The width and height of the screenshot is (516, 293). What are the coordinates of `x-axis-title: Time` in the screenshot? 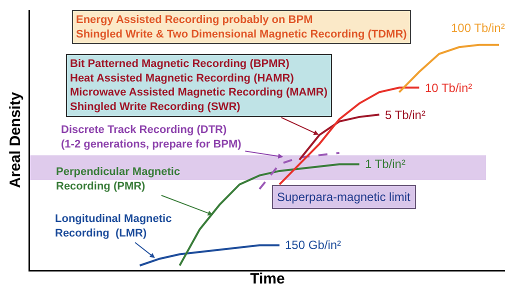 It's located at (267, 279).